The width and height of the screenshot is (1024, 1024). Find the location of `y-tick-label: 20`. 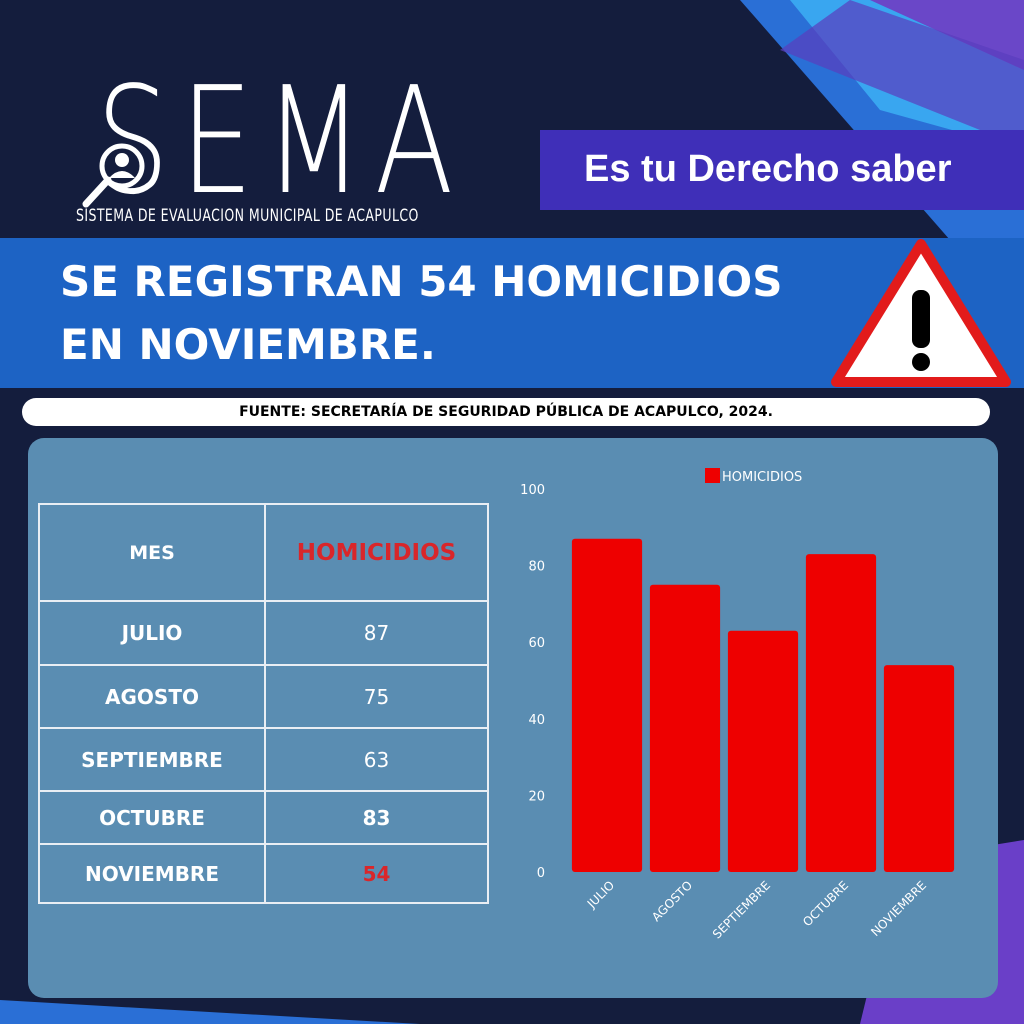

y-tick-label: 20 is located at coordinates (536, 796).